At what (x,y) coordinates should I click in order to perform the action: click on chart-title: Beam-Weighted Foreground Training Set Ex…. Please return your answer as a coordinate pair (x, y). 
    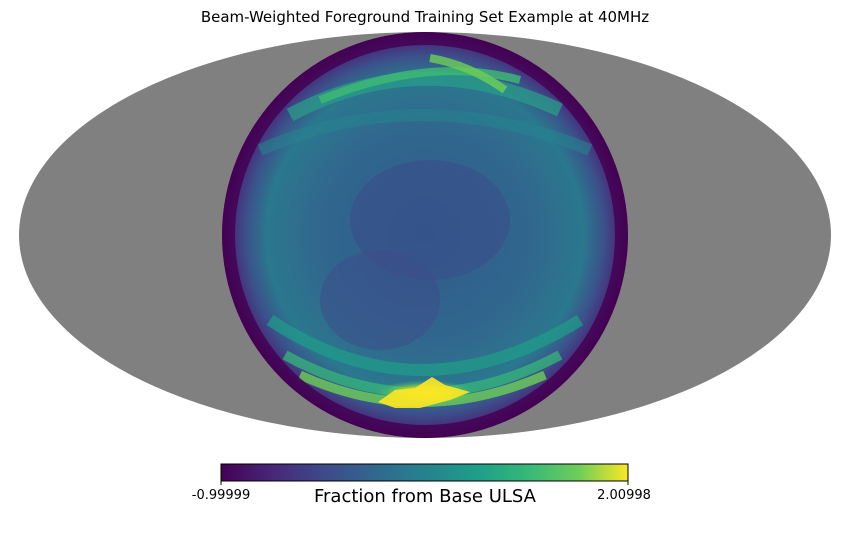
    Looking at the image, I should click on (425, 17).